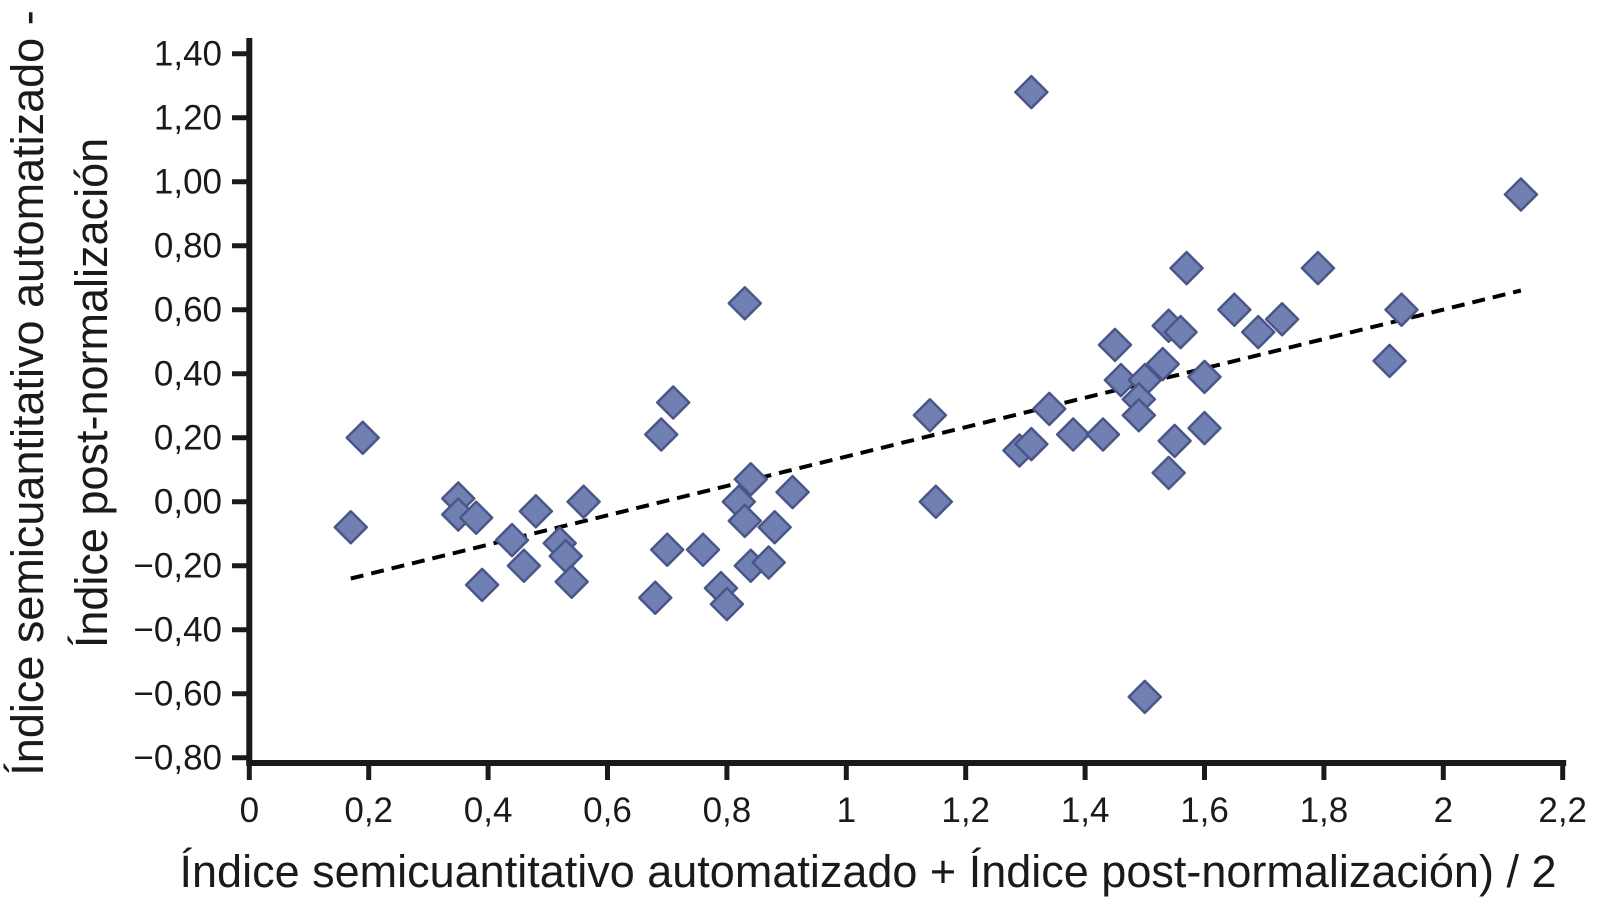 The image size is (1612, 914). I want to click on y-tick-label: 1,20, so click(188, 118).